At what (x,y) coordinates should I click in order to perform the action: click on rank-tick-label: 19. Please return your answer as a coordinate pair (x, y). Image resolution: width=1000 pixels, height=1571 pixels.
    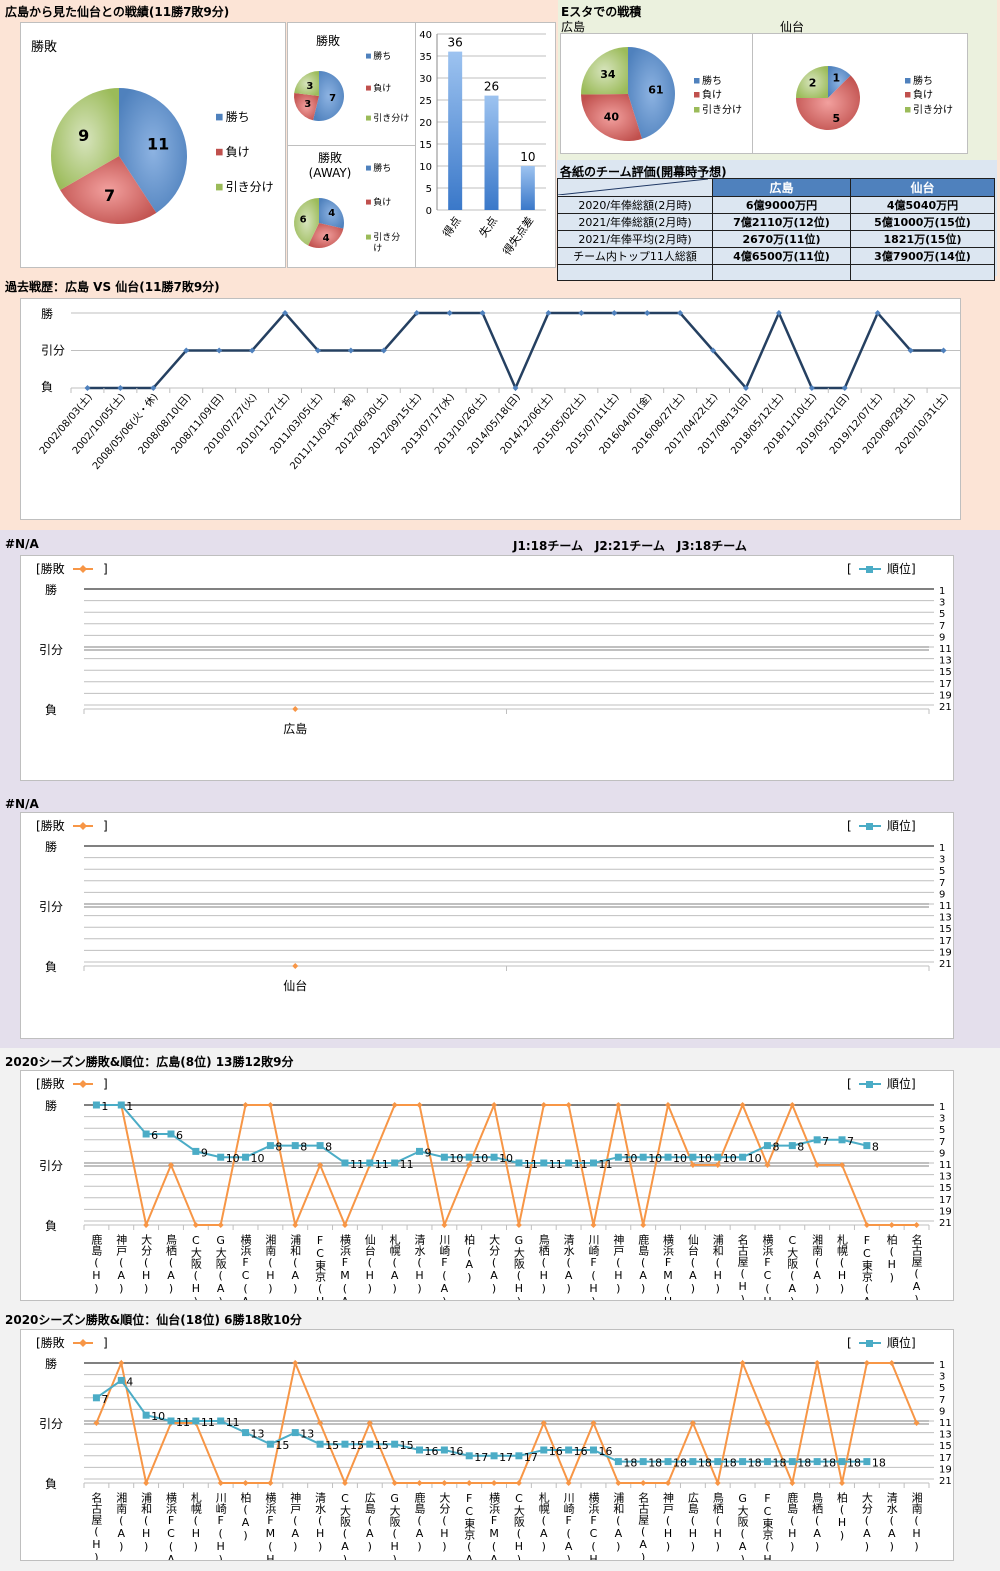
    Looking at the image, I should click on (945, 1211).